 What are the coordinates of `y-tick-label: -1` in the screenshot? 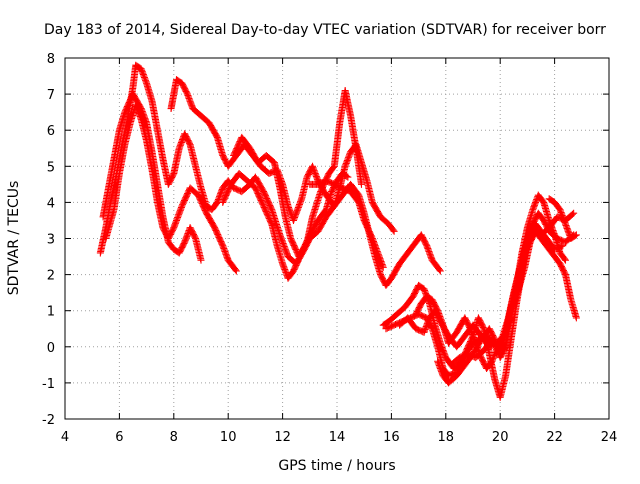 It's located at (48, 384).